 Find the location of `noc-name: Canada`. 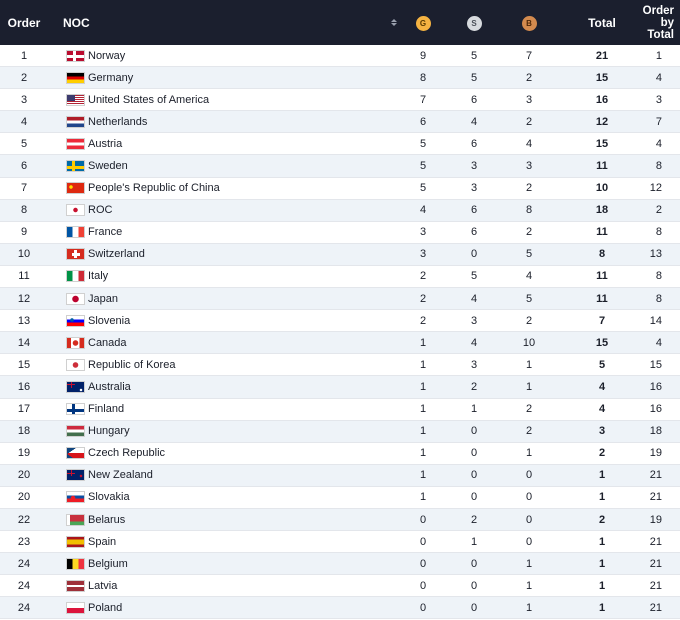

noc-name: Canada is located at coordinates (107, 342).